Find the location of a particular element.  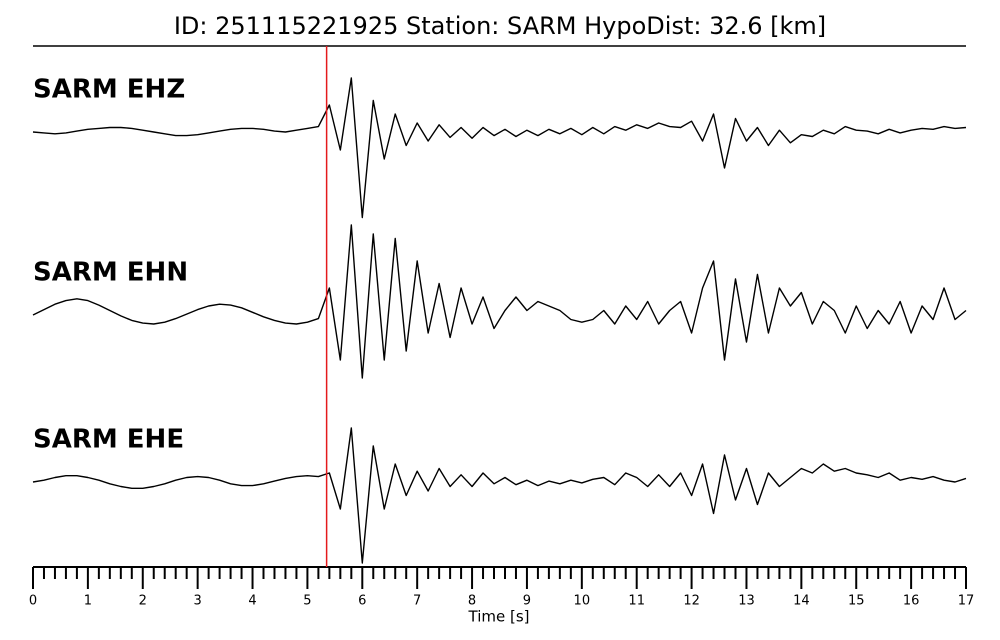

x-tick-label: 10 is located at coordinates (582, 601).